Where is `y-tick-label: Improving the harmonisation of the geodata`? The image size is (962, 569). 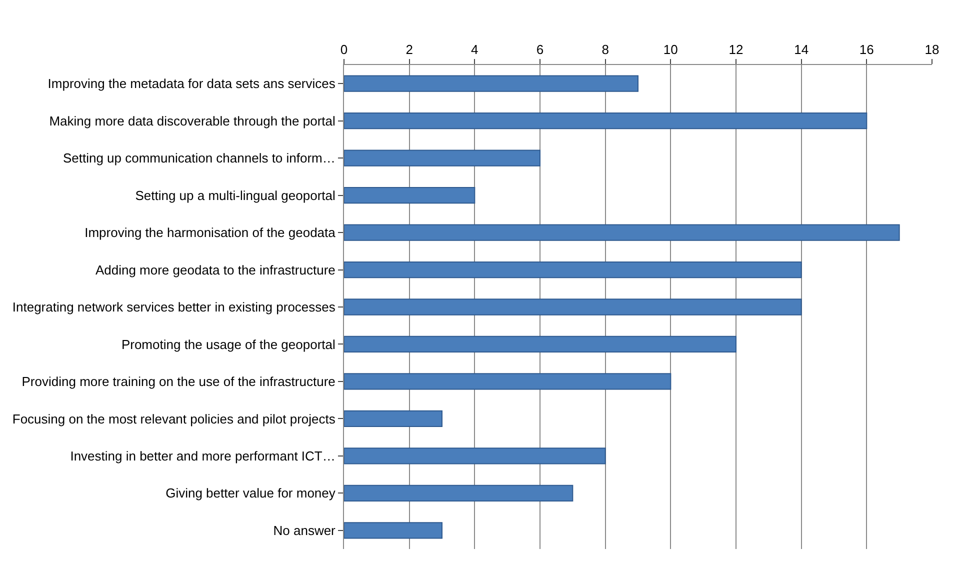
y-tick-label: Improving the harmonisation of the geodata is located at coordinates (210, 232).